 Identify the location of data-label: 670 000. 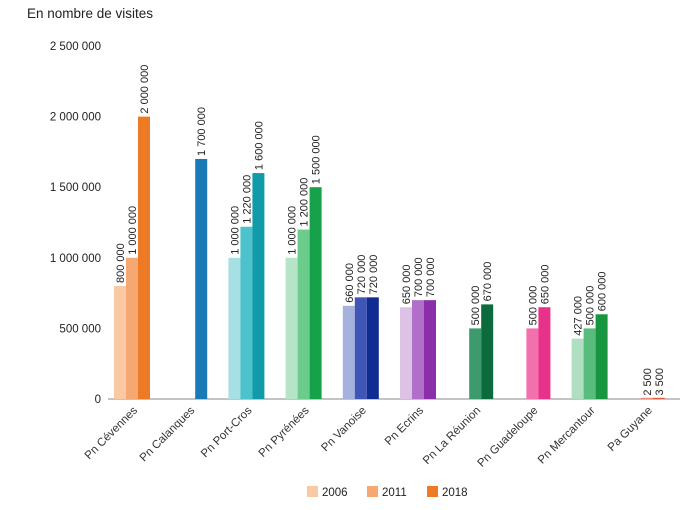
(488, 282).